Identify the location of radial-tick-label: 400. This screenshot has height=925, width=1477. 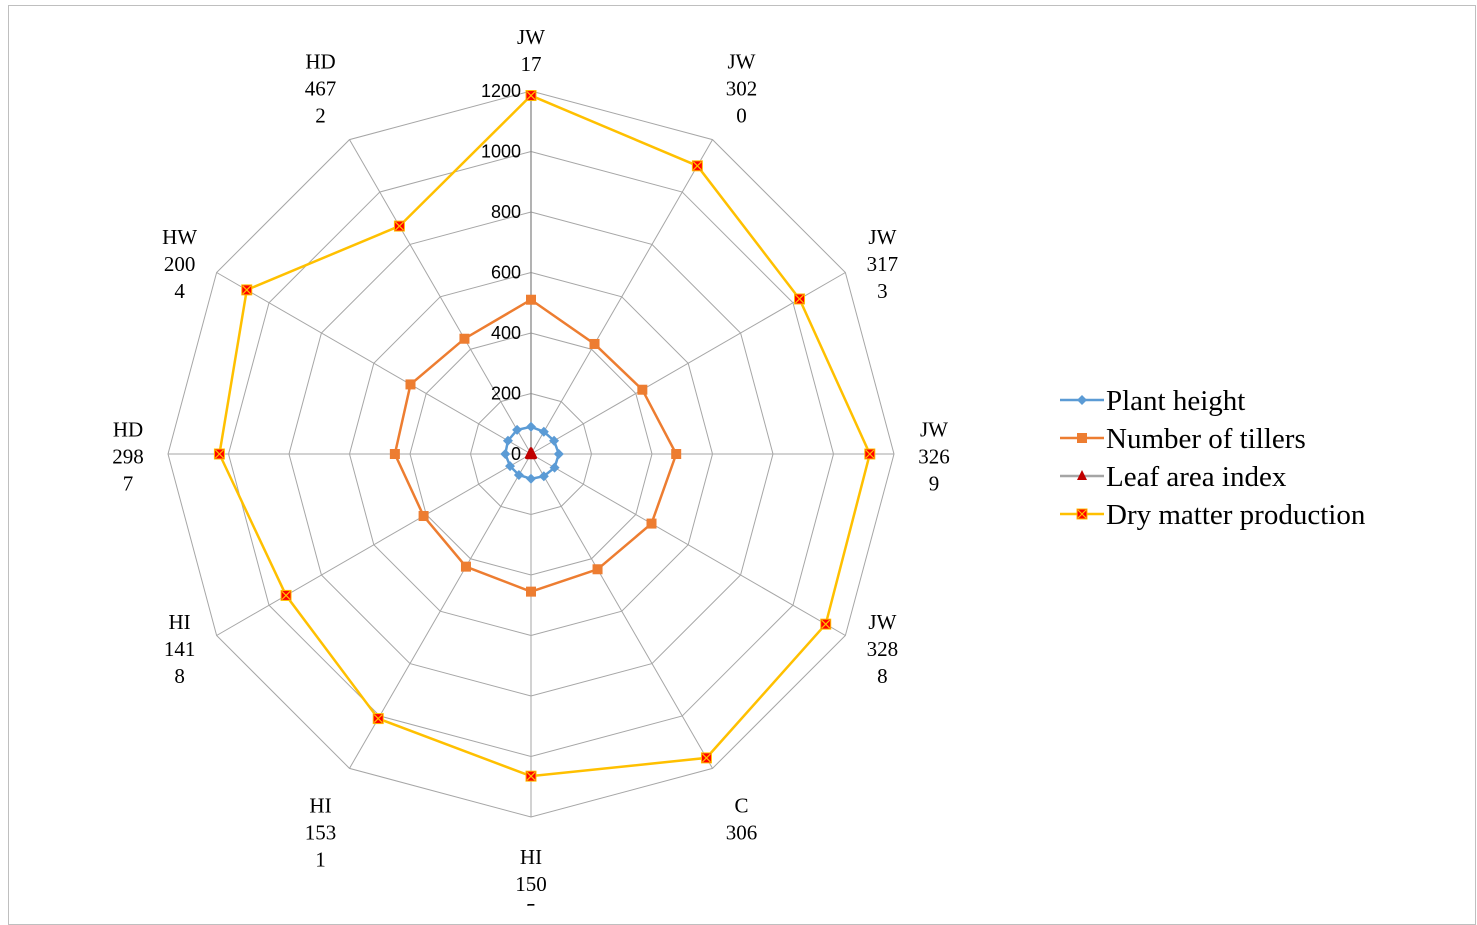
(506, 333).